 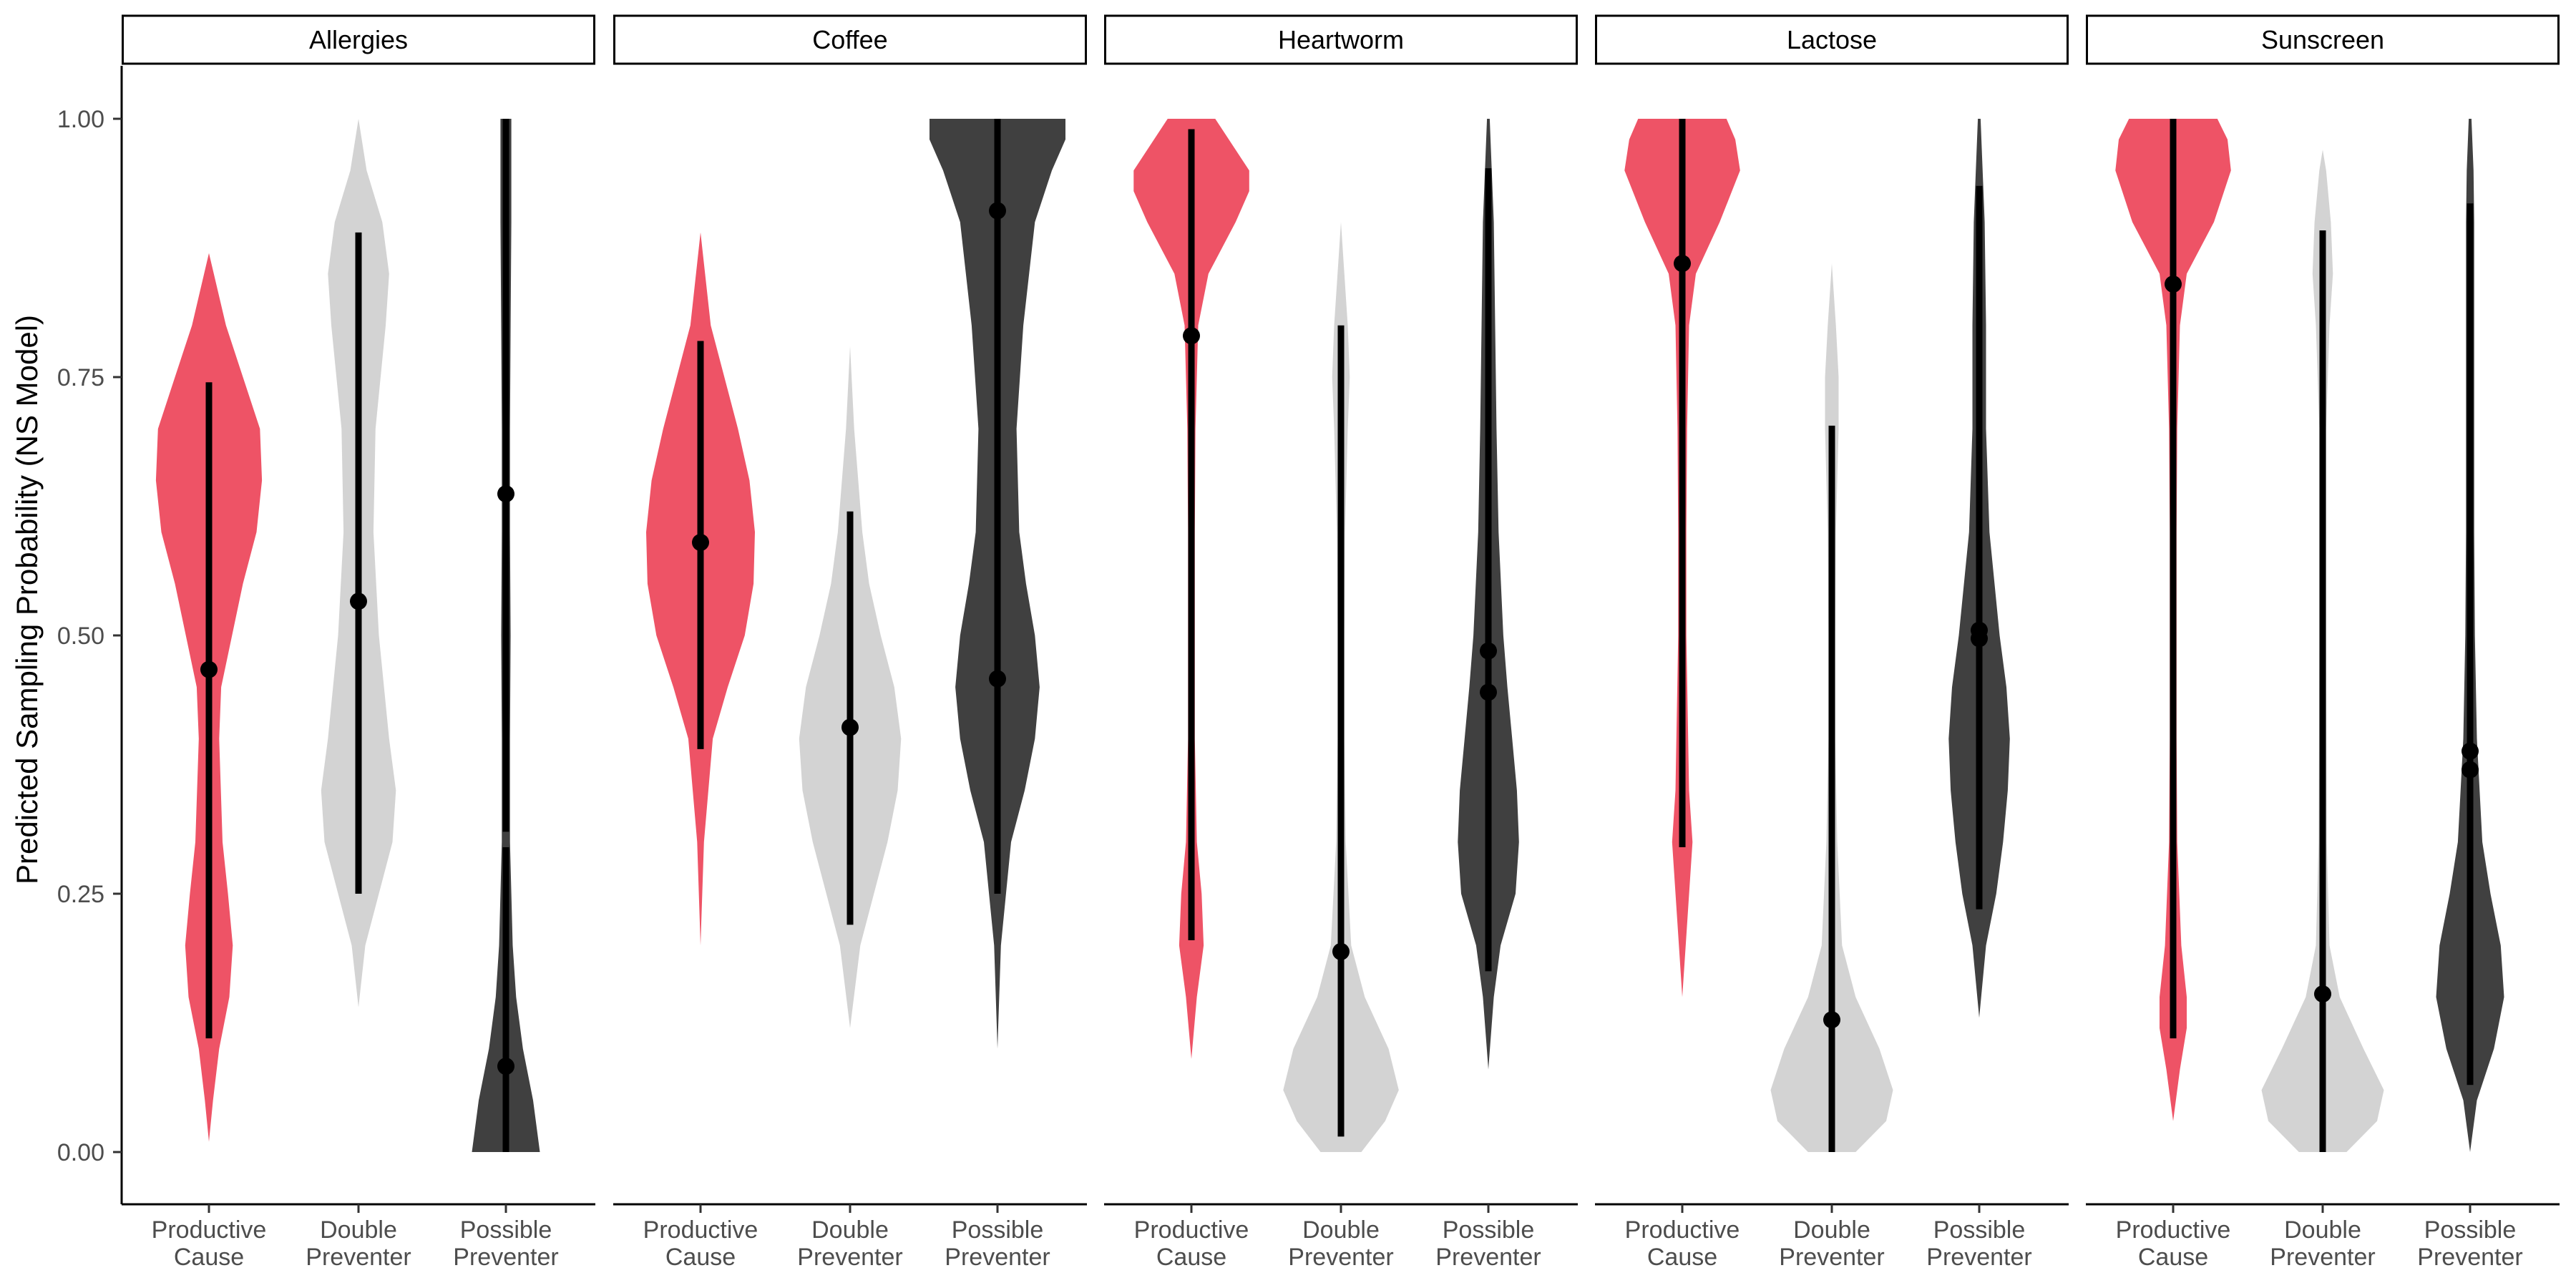 I want to click on y-tick-label: 0.50, so click(x=80, y=636).